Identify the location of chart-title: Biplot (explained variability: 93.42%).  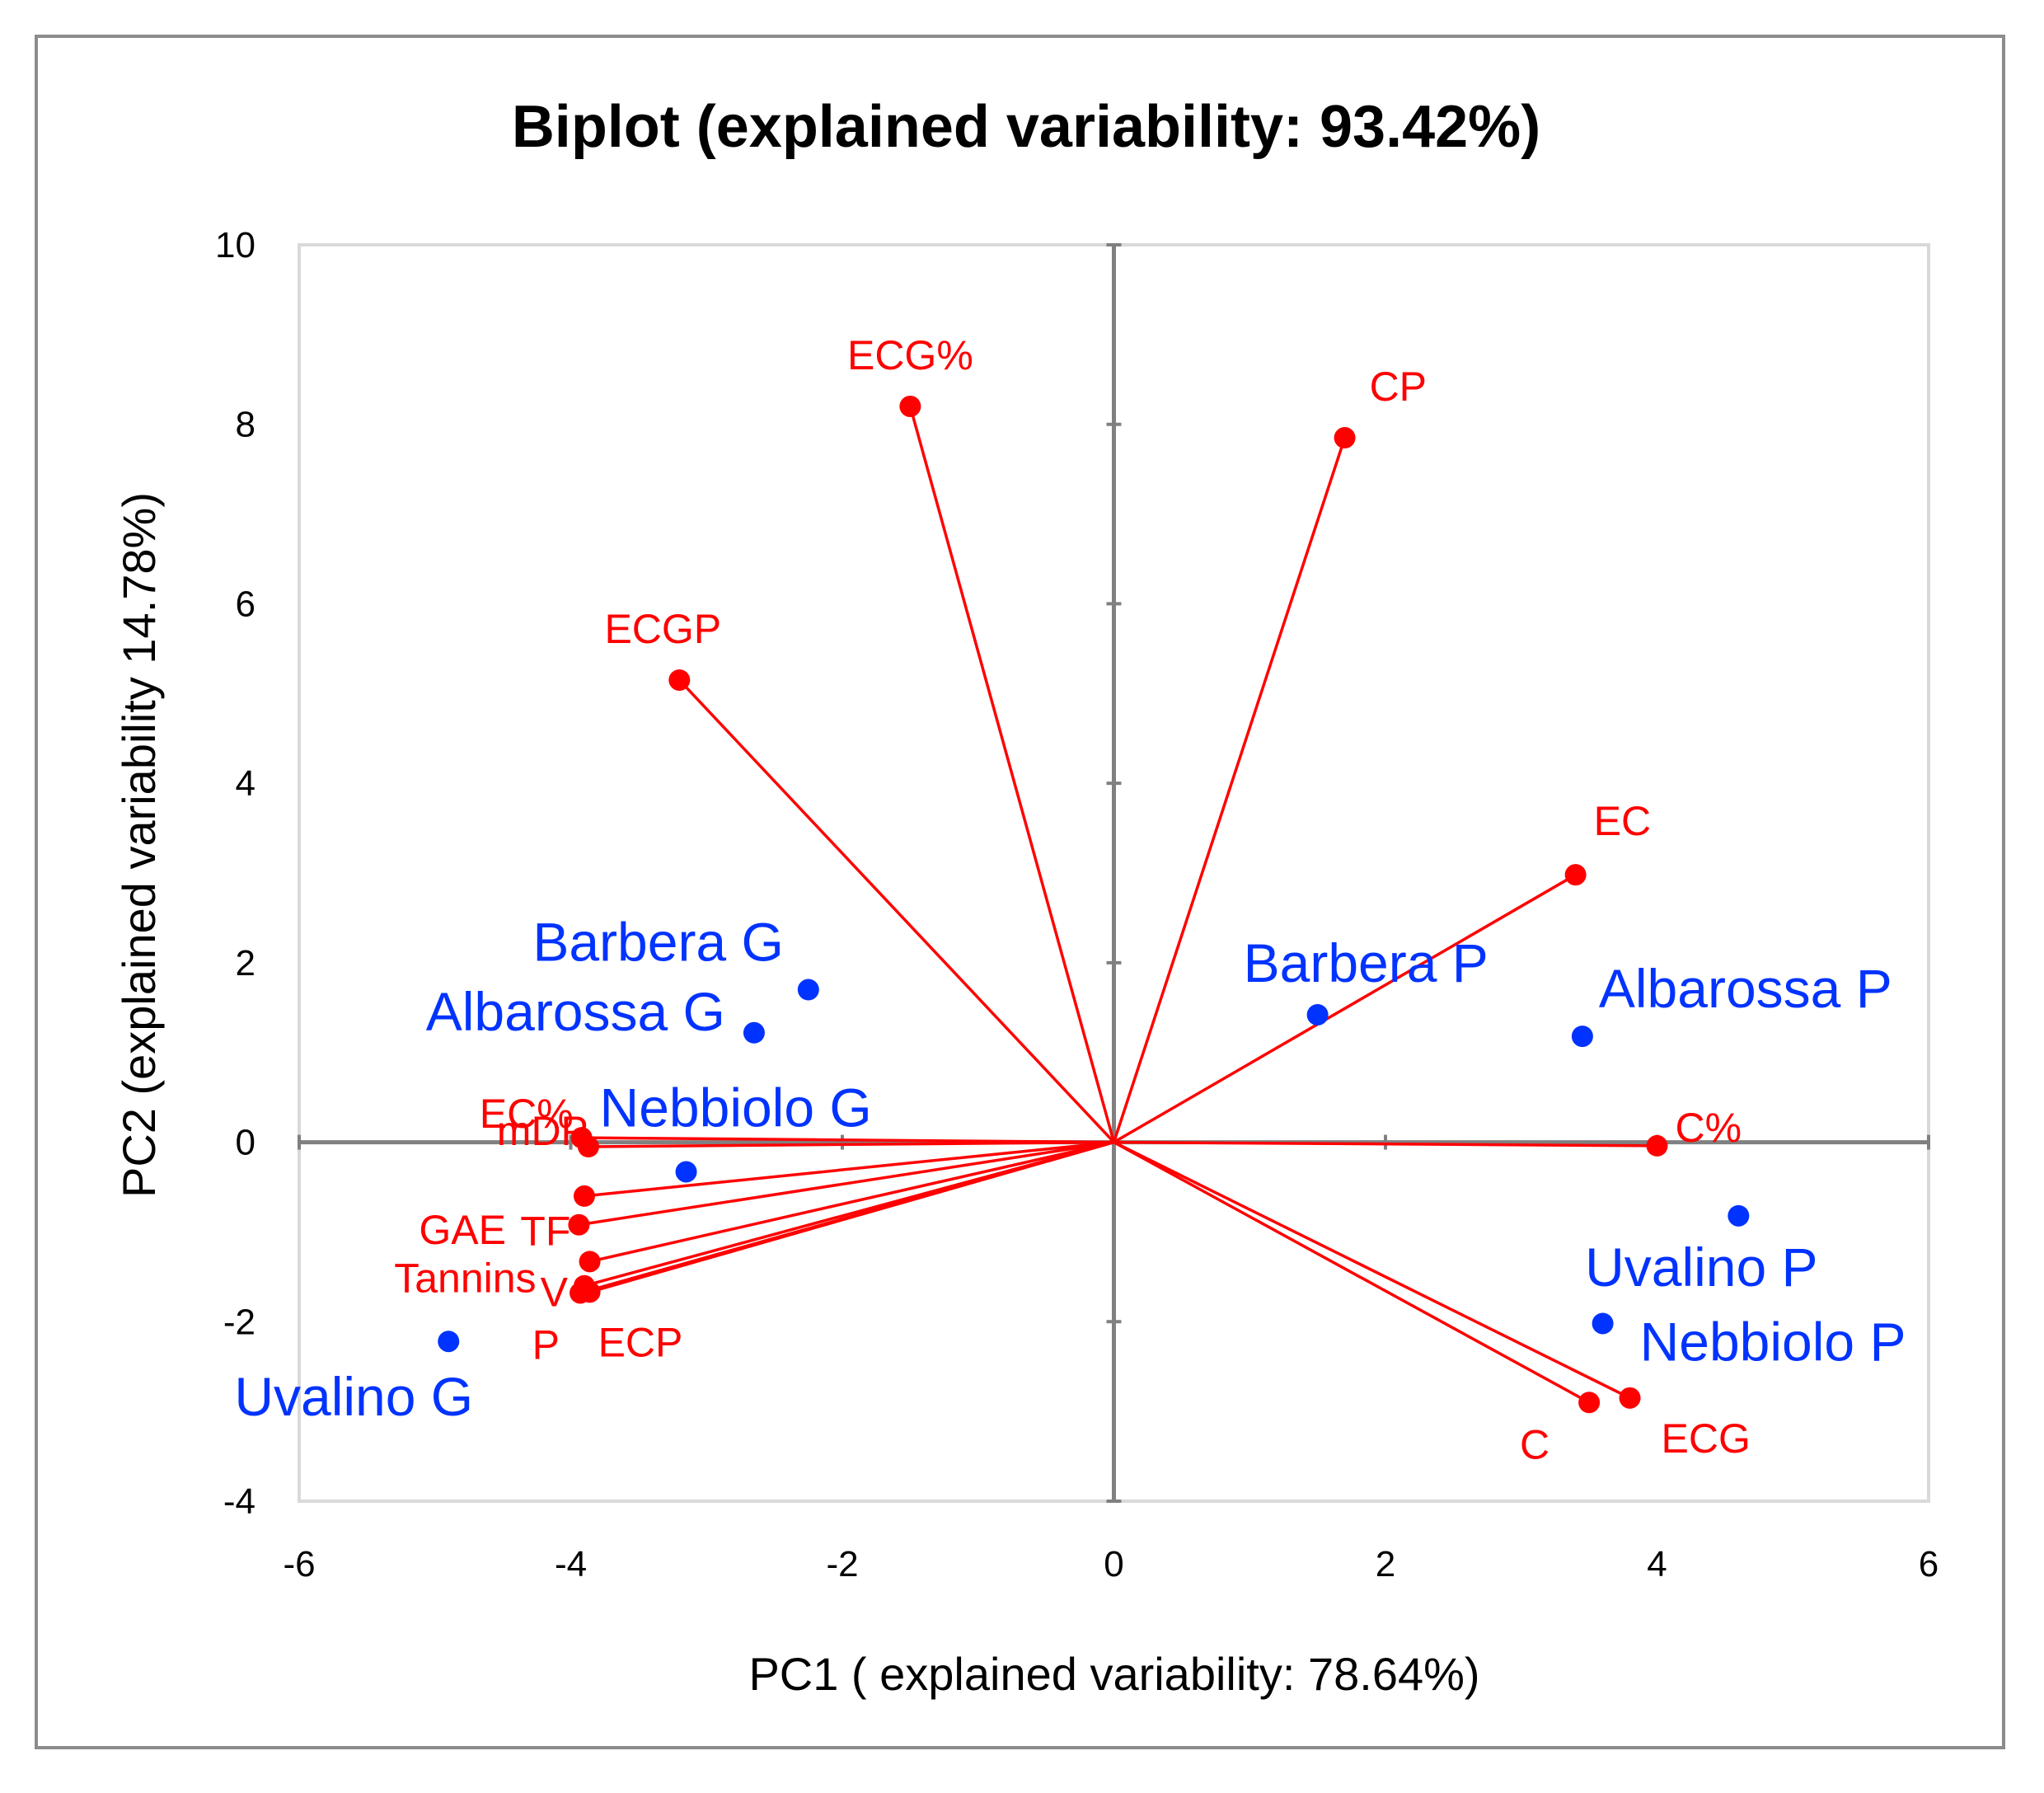
(1026, 127).